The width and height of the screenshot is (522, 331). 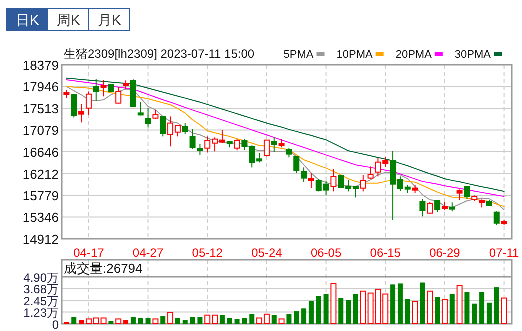 What do you see at coordinates (504, 253) in the screenshot?
I see `x-tick-label: 07-11` at bounding box center [504, 253].